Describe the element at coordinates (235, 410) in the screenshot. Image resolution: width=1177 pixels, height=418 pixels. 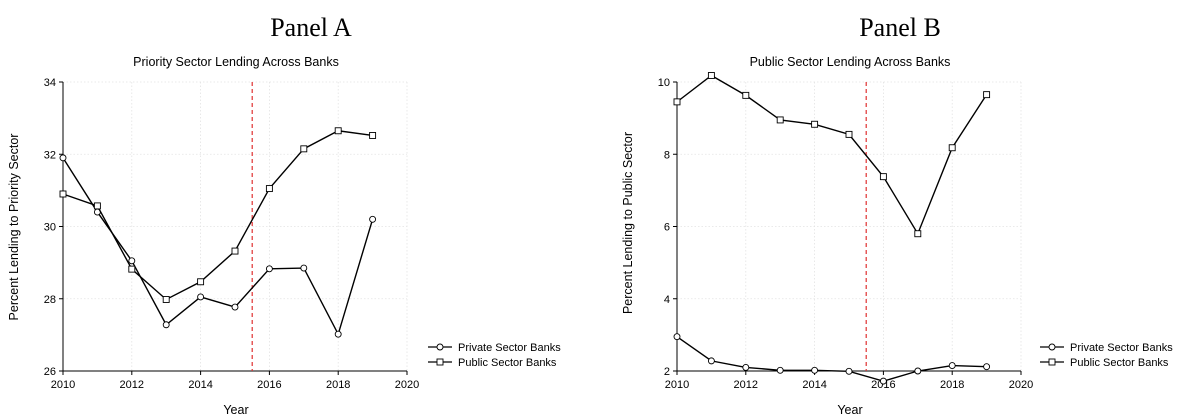
I see `chart-a-x-axis-label: Year` at that location.